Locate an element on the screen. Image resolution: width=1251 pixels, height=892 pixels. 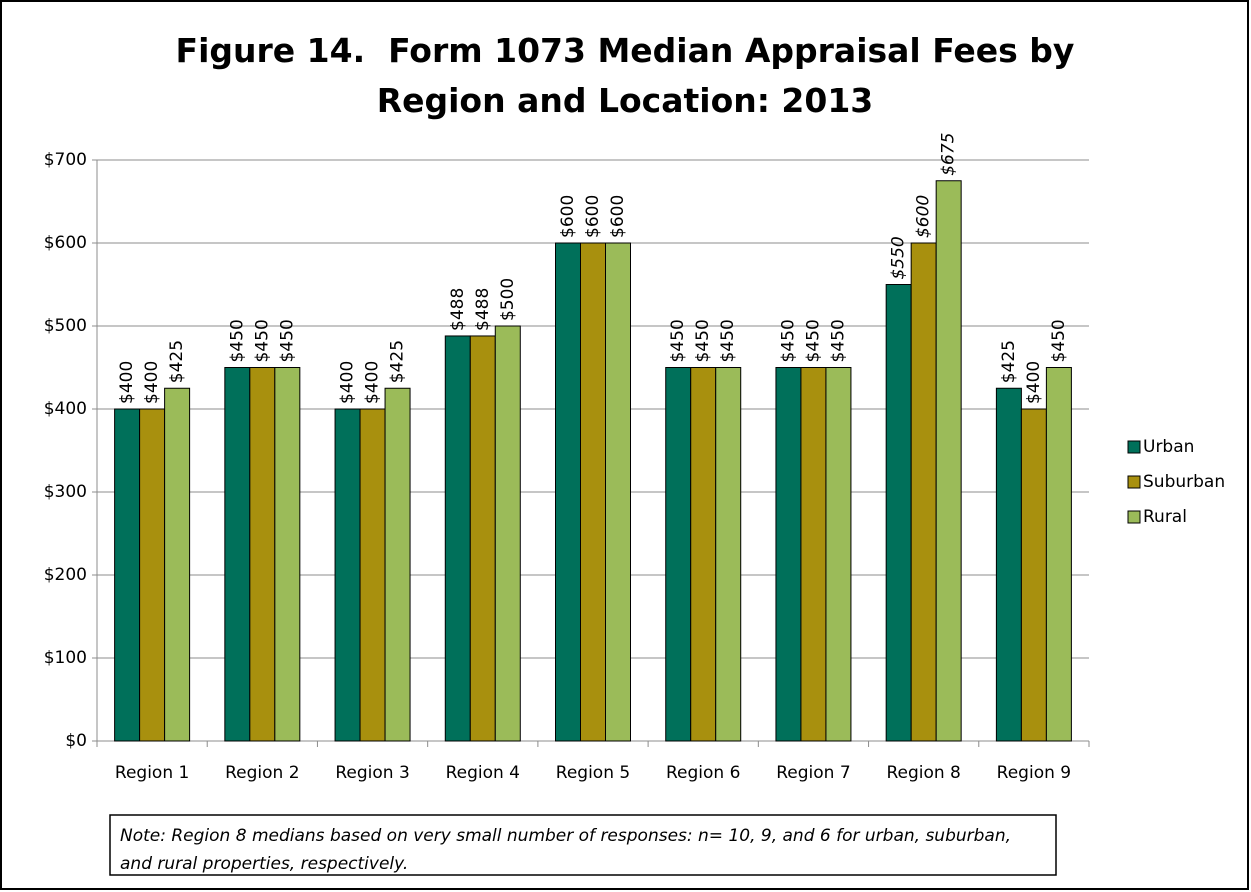
y-tick-label: $100 is located at coordinates (65, 658).